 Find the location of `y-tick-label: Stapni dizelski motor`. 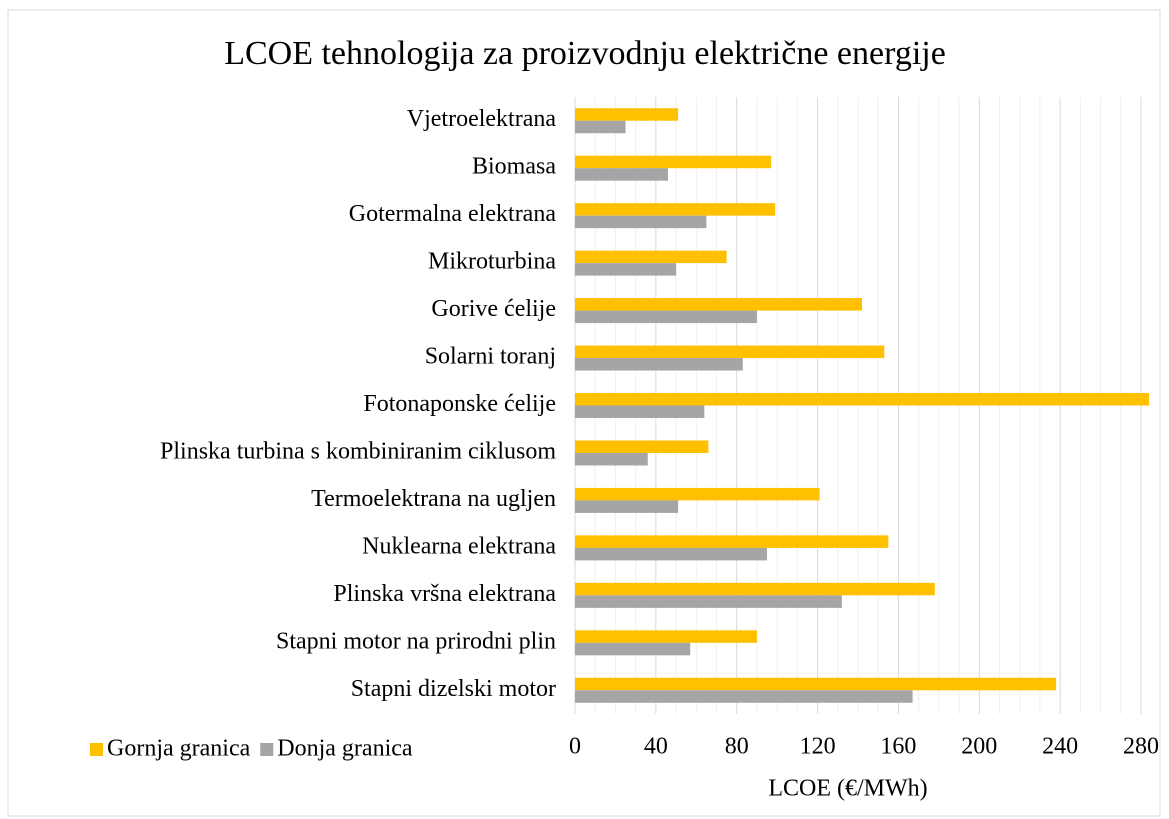

y-tick-label: Stapni dizelski motor is located at coordinates (453, 689).